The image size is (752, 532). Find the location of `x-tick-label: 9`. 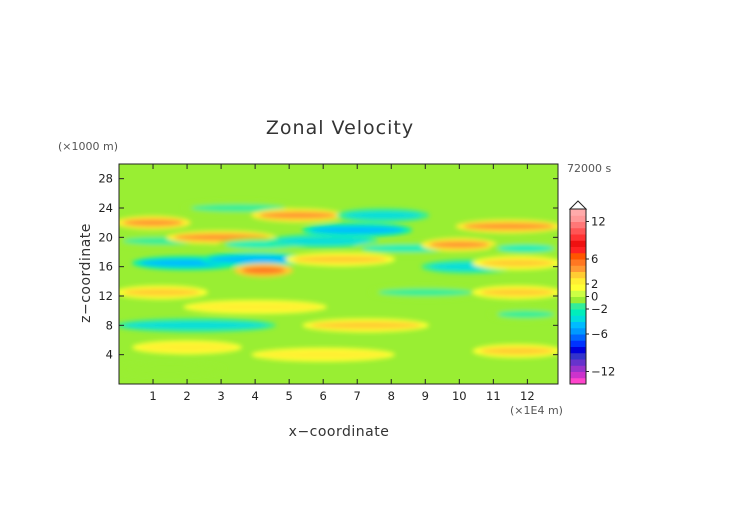

x-tick-label: 9 is located at coordinates (425, 396).